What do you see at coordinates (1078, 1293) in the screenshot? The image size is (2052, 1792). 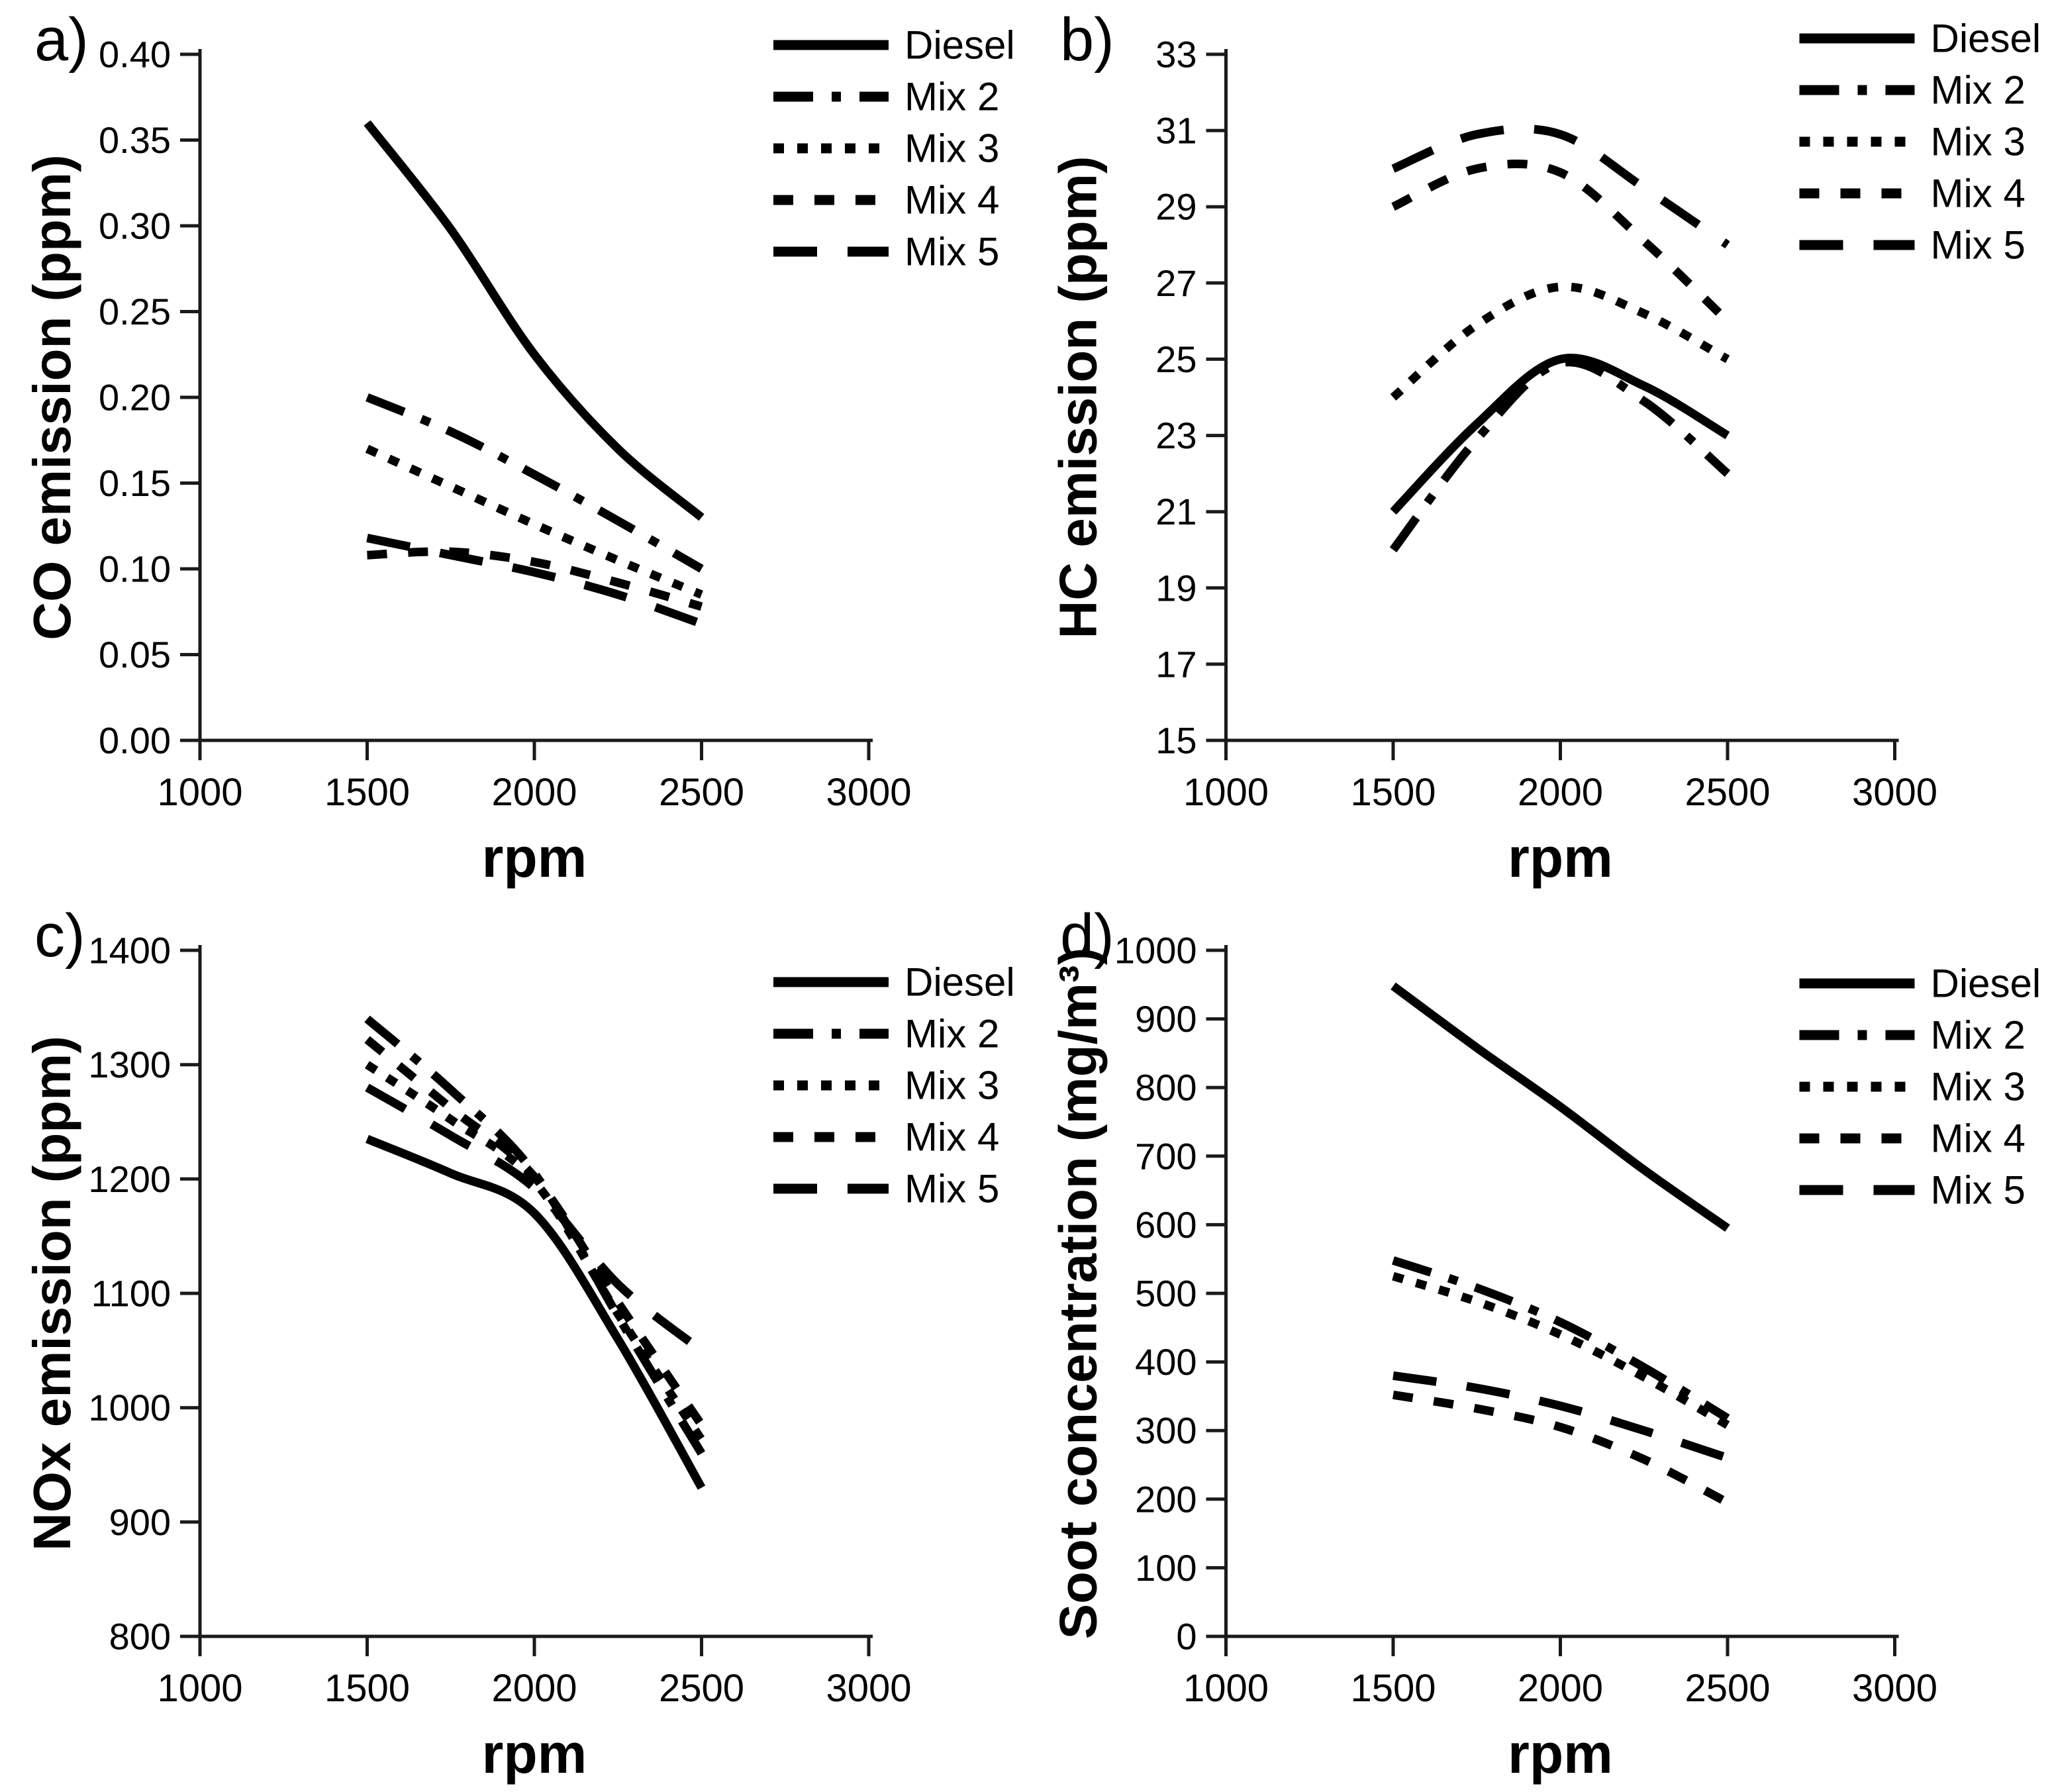 I see `y-axis-label: Soot concentration (mg/m³)` at bounding box center [1078, 1293].